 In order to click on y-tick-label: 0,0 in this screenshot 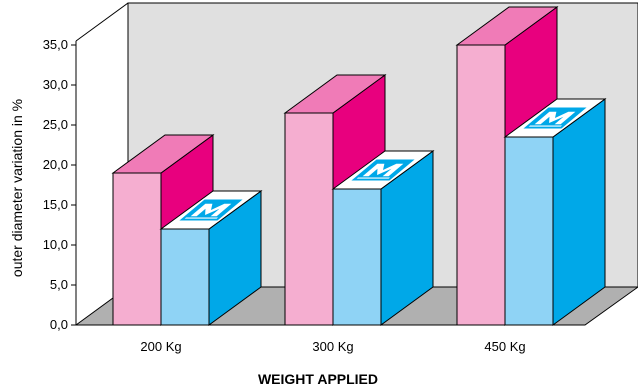, I will do `click(59, 324)`.